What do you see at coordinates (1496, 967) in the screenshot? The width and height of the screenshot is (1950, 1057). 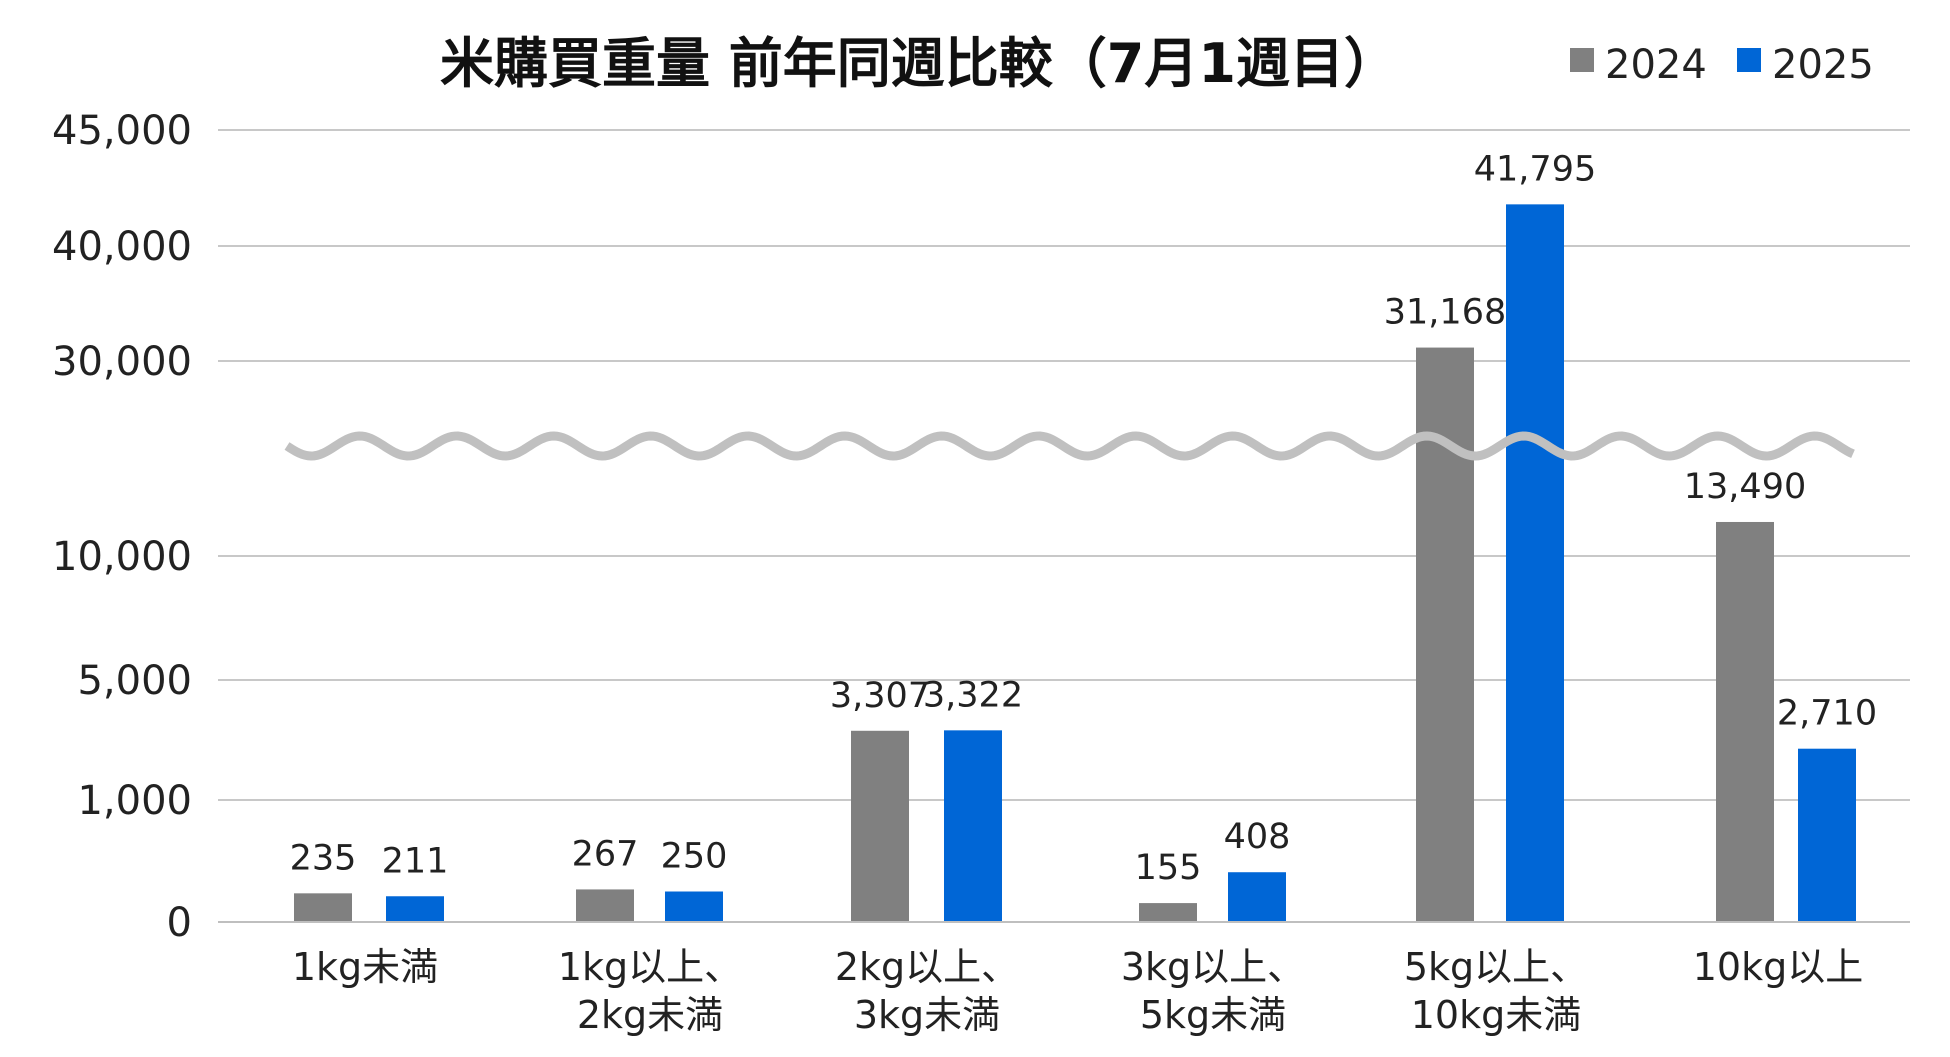 I see `x-category-label: 5kg以上、` at bounding box center [1496, 967].